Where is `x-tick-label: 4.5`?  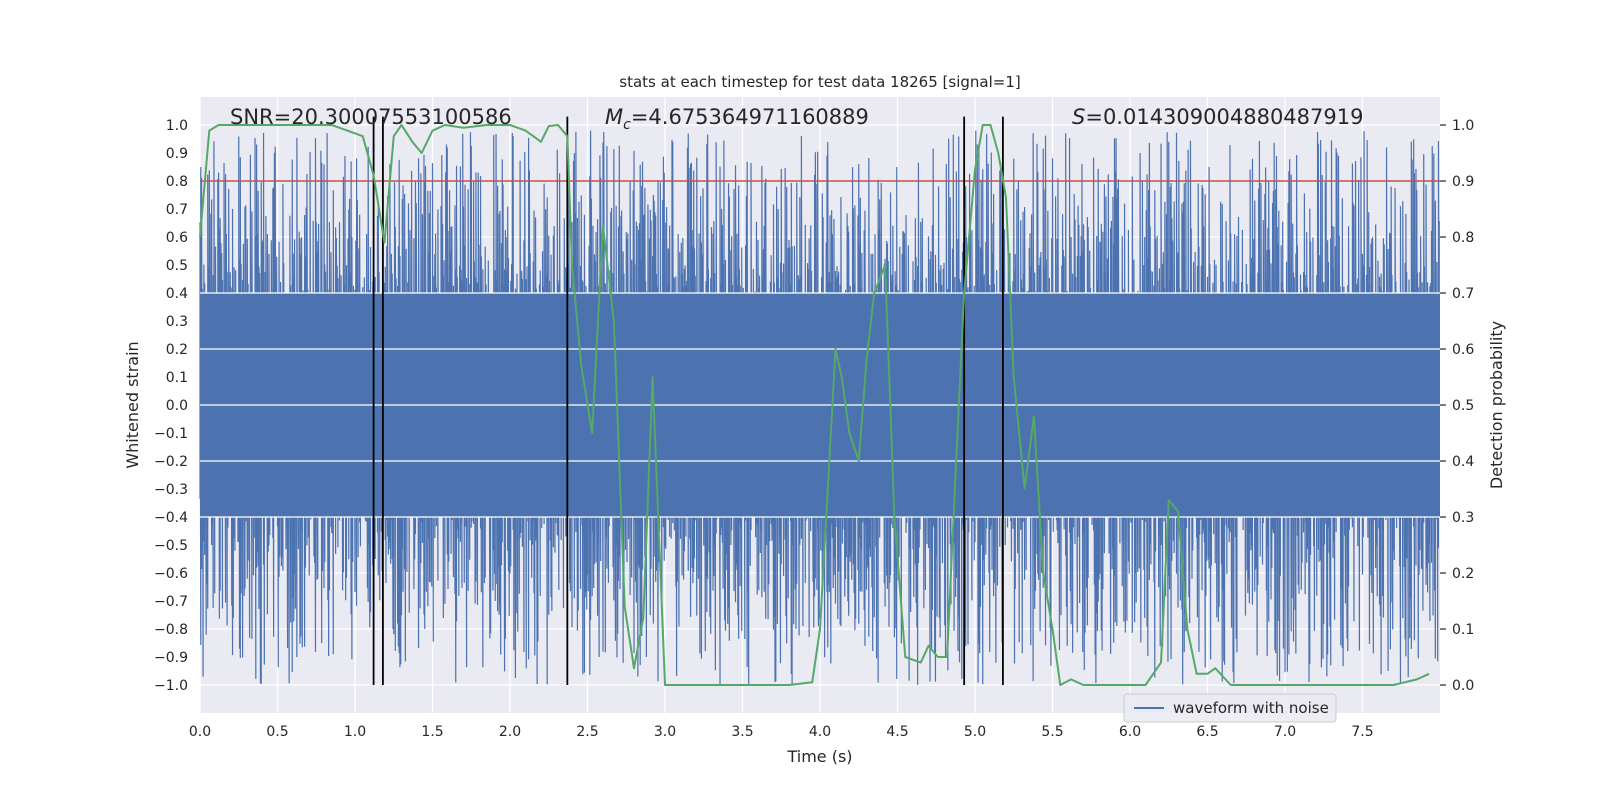
x-tick-label: 4.5 is located at coordinates (897, 732).